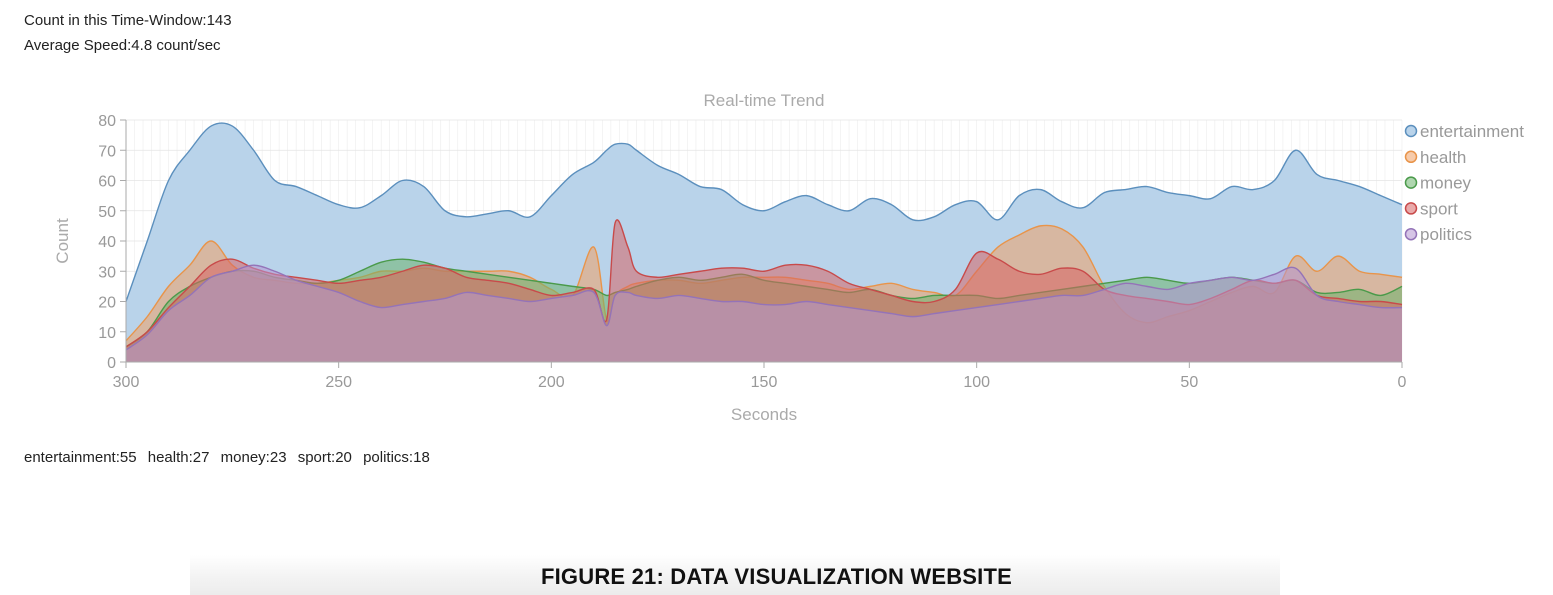 Image resolution: width=1553 pixels, height=595 pixels. I want to click on caption-shadow, so click(735, 575).